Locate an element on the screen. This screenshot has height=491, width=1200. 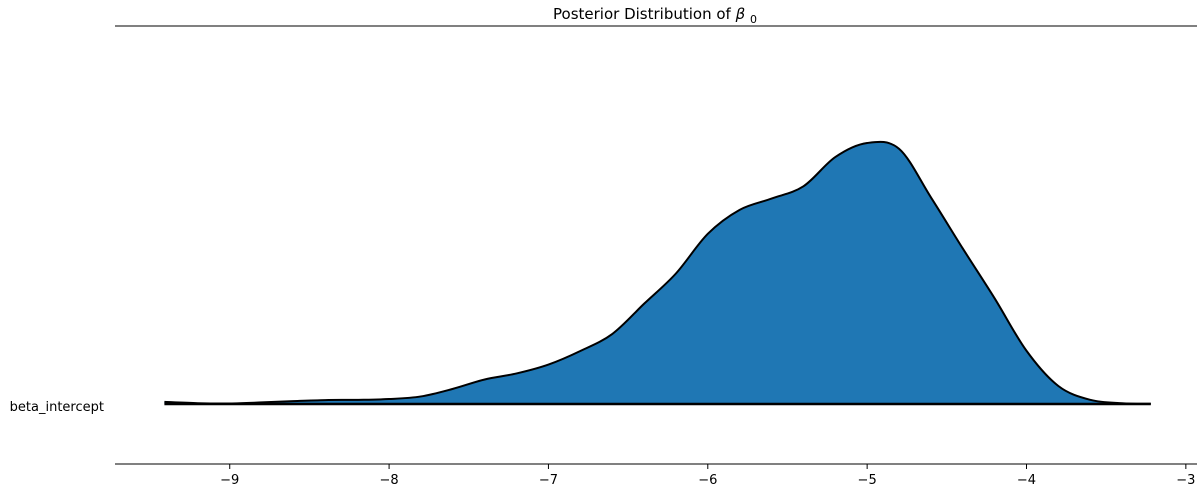
x-tick-label: −4 is located at coordinates (1026, 480).